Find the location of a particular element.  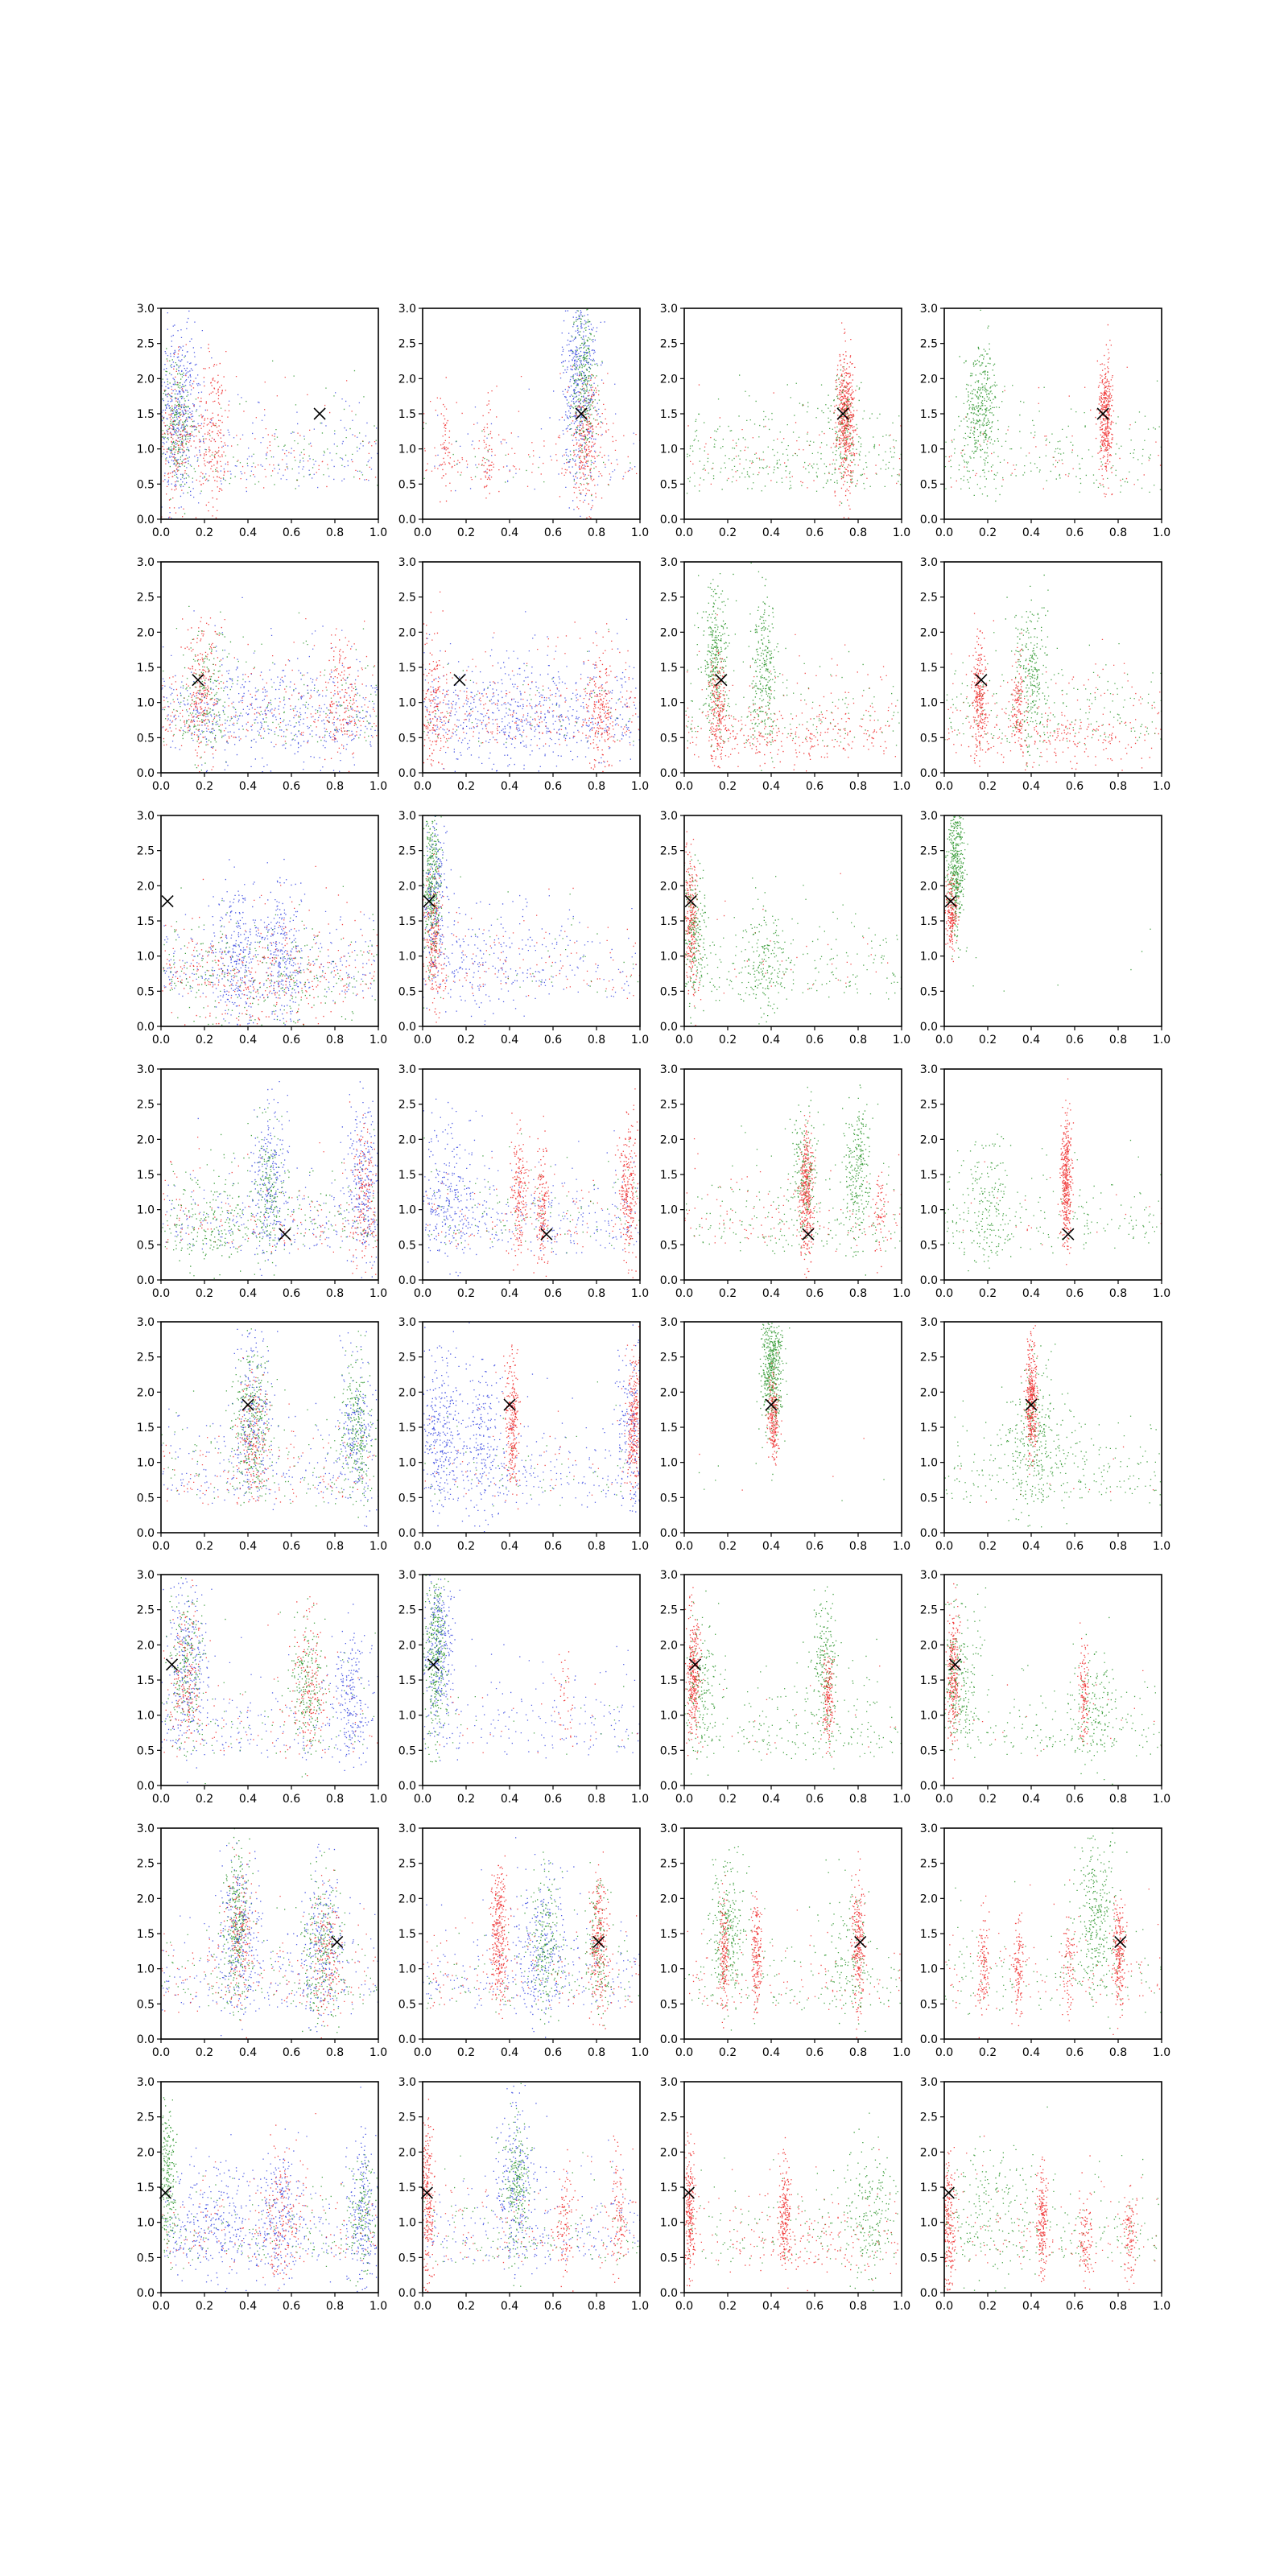

scatter-panel-r2-c3: 0.0 0.2 0.4 0.6 0.8 1.0 0.0 0.5 1.0 1.5 2.0 2.5 3.0 is located at coordinates (785, 674).